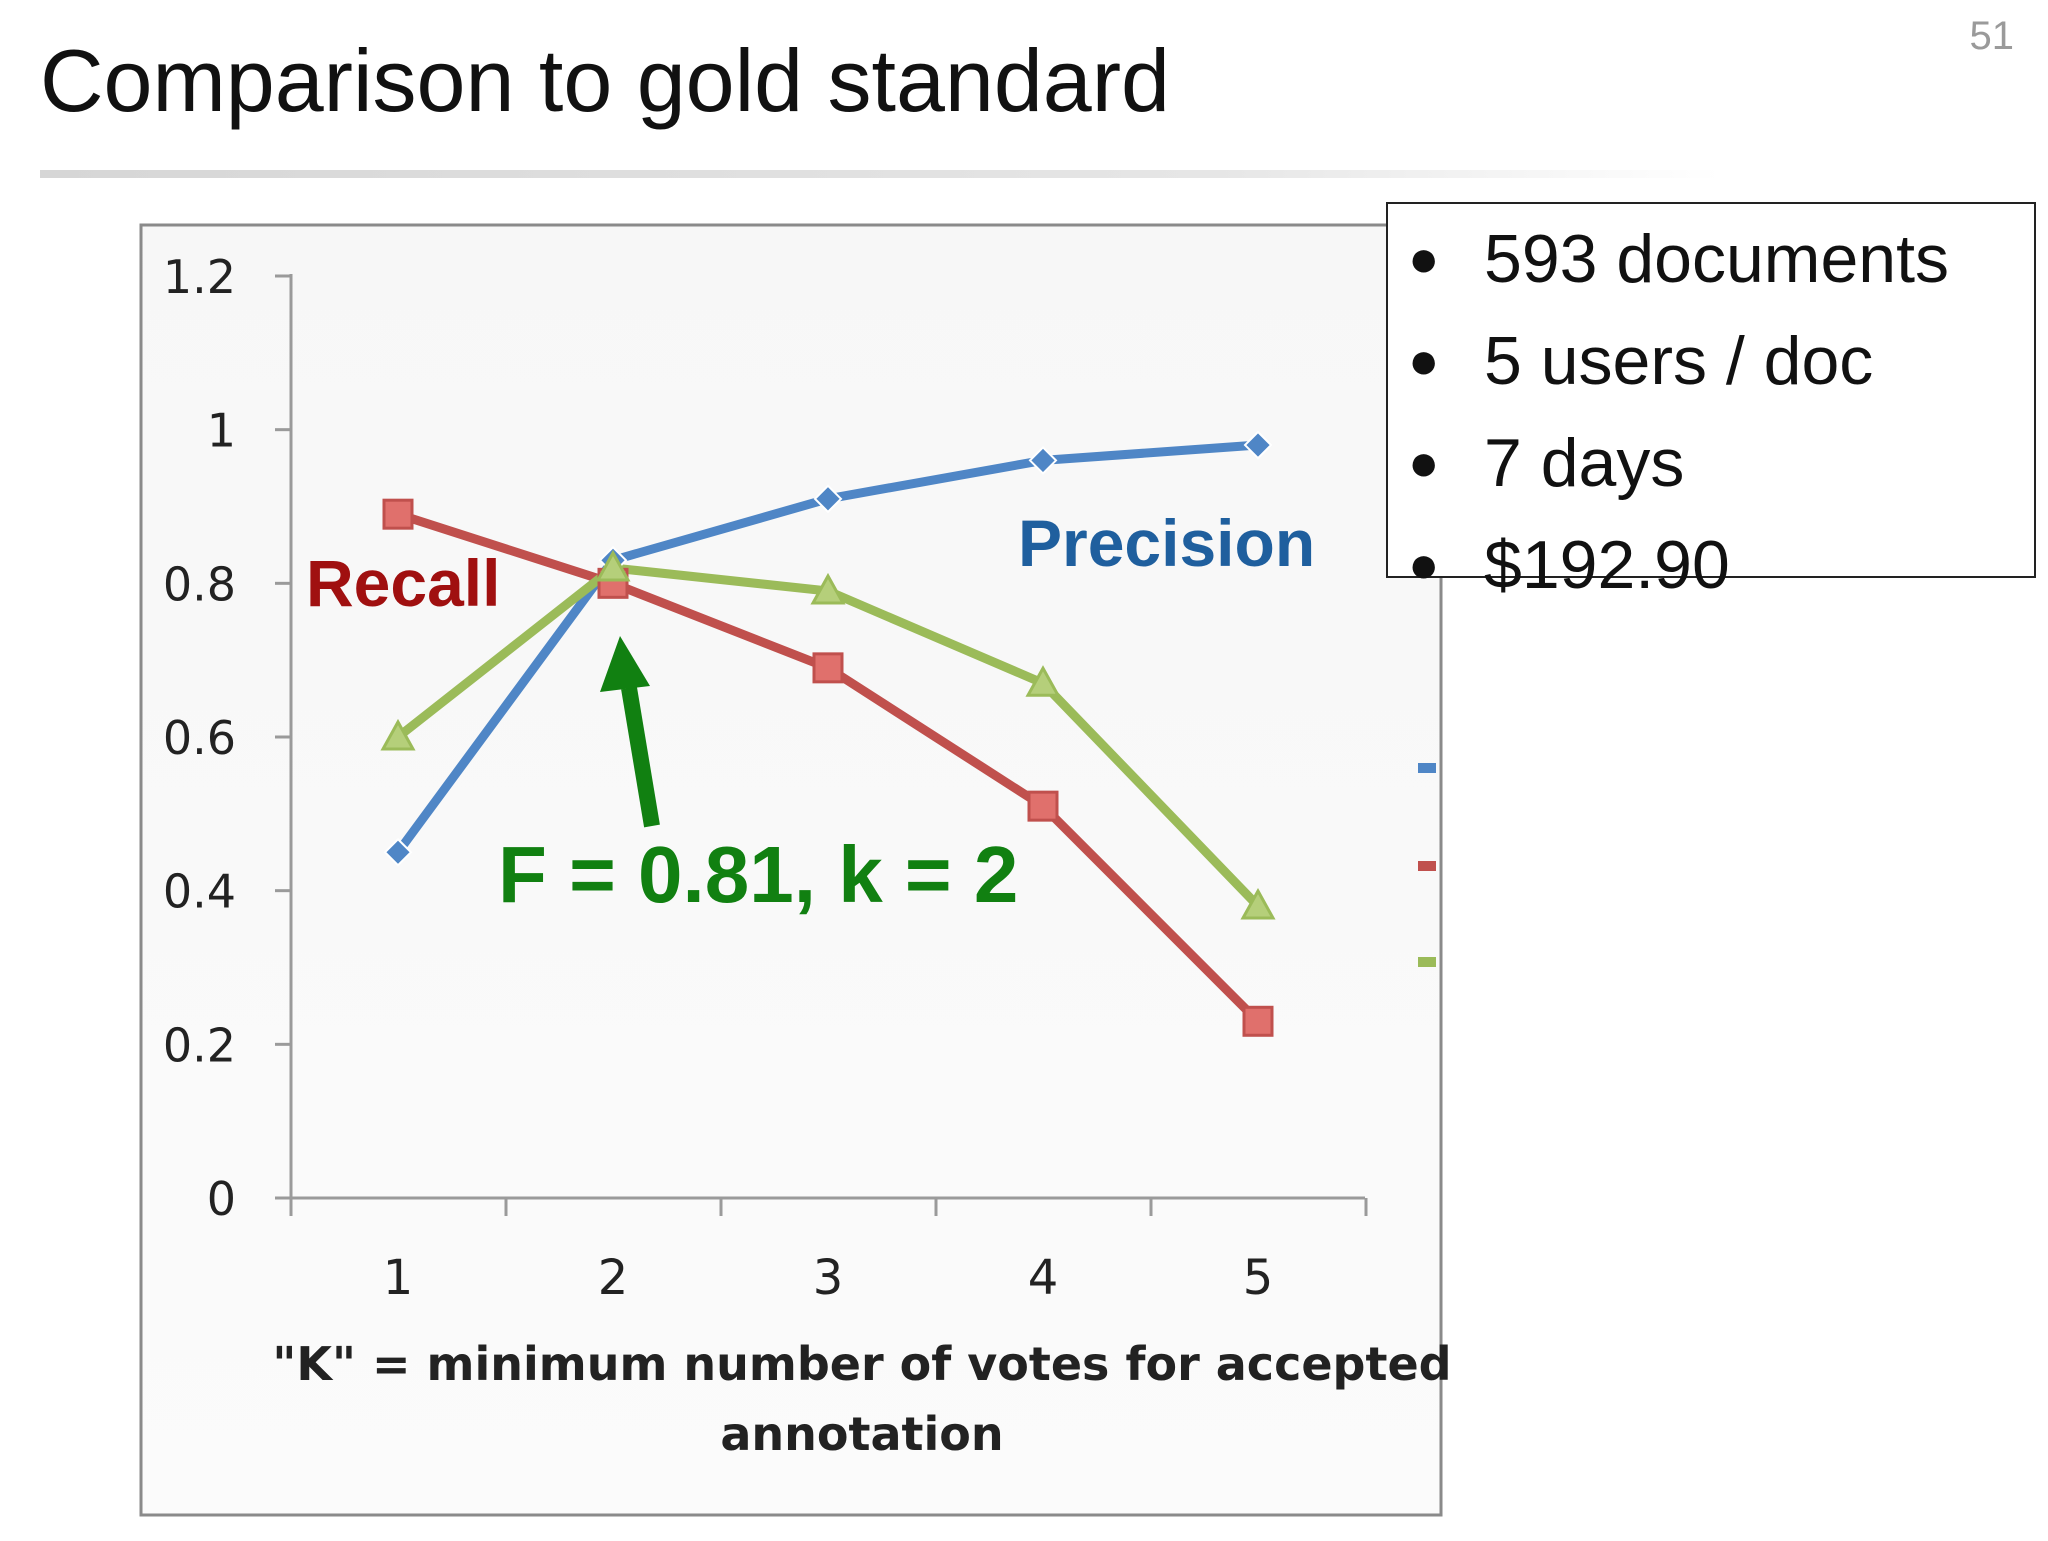 The height and width of the screenshot is (1541, 2048). I want to click on legend-swatches, so click(1427, 865).